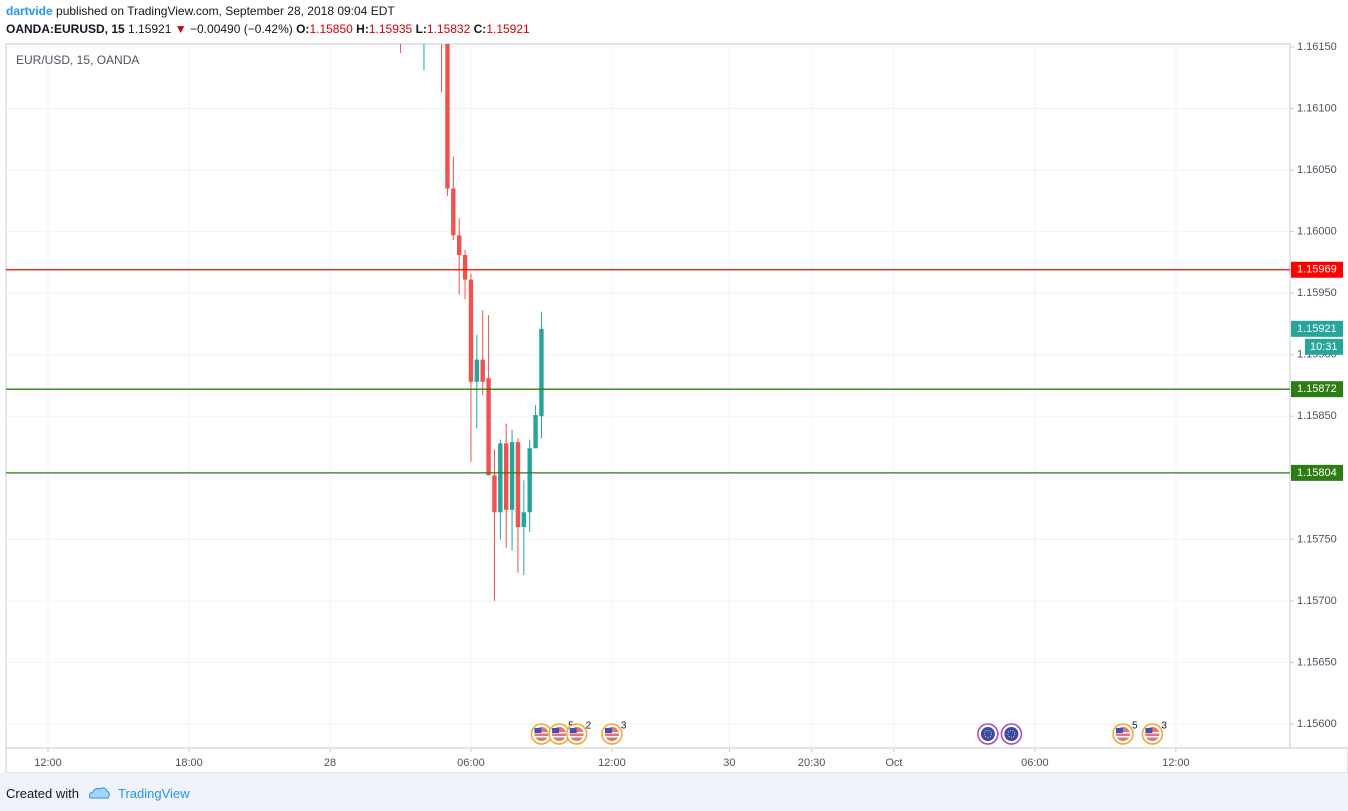 The width and height of the screenshot is (1348, 811). I want to click on y-tick-label: 1.15850, so click(1317, 416).